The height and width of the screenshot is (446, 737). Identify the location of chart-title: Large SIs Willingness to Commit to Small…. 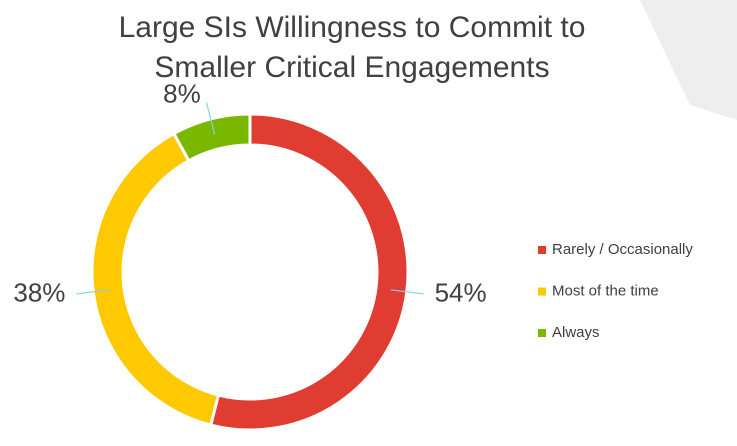
(352, 47).